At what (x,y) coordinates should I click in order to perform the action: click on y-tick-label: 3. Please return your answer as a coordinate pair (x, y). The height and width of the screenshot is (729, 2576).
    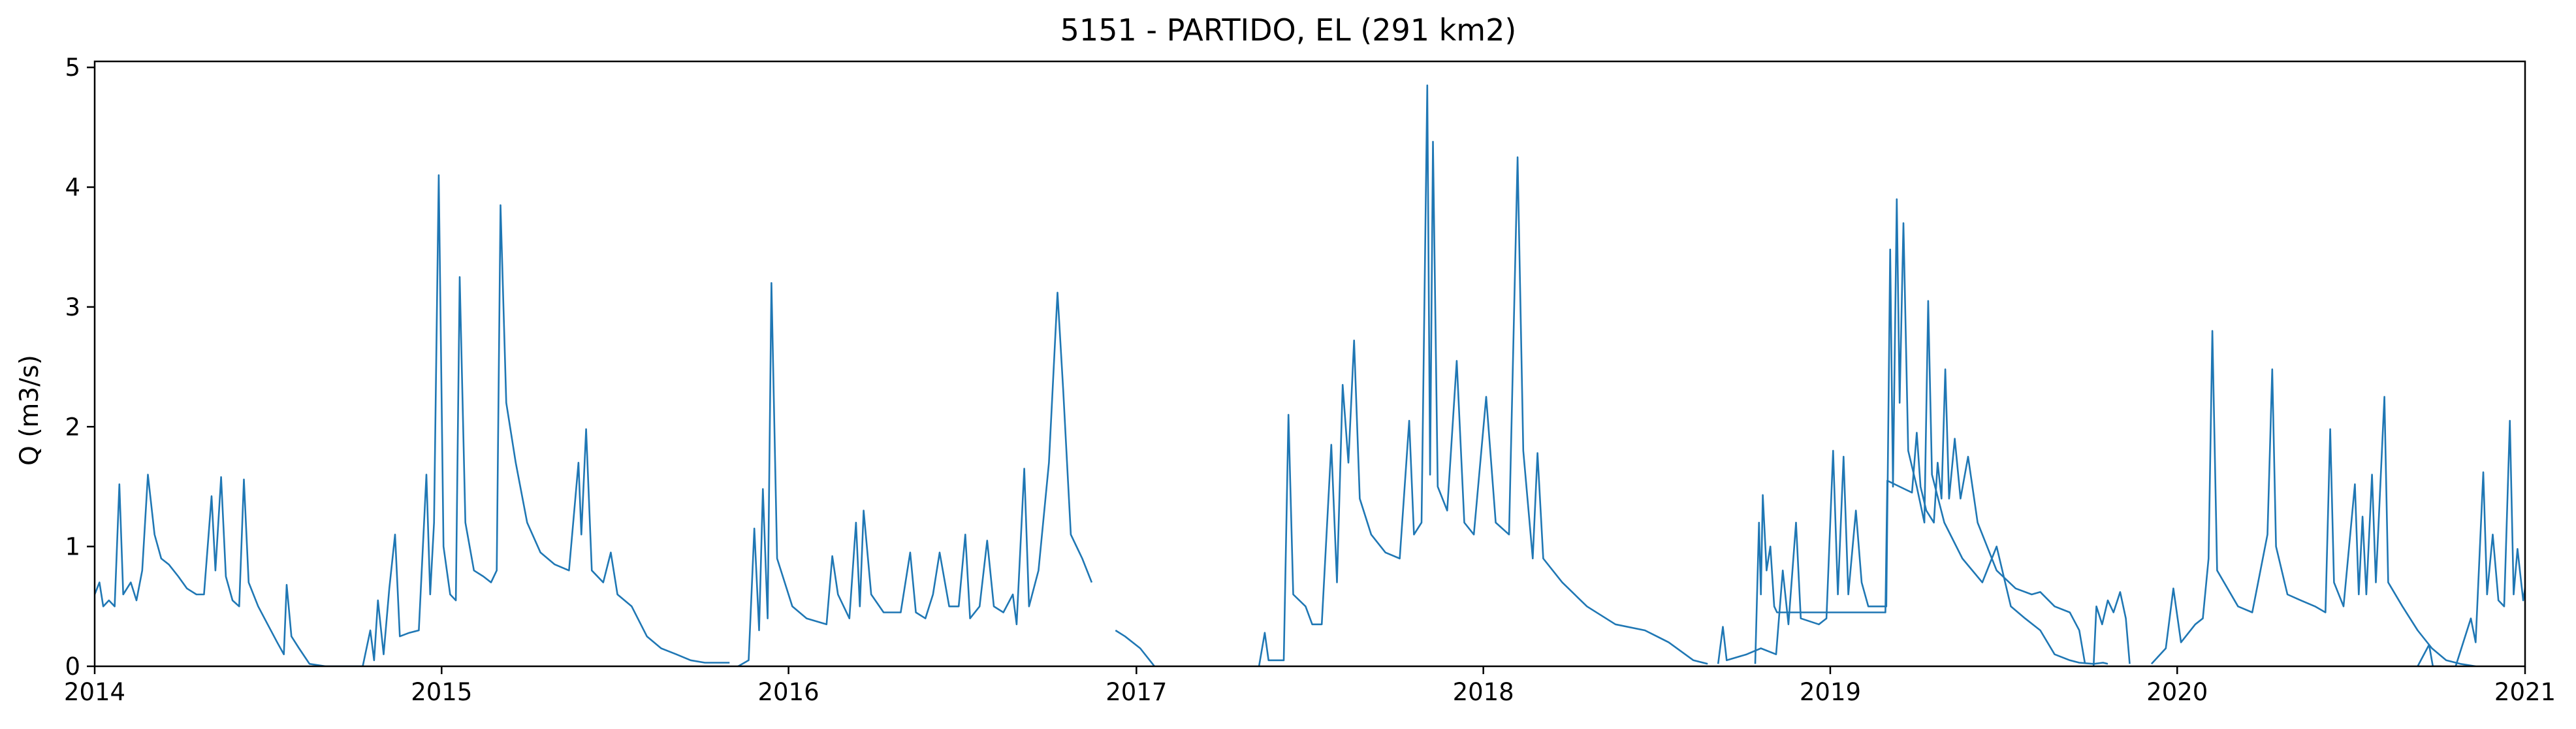
    Looking at the image, I should click on (73, 307).